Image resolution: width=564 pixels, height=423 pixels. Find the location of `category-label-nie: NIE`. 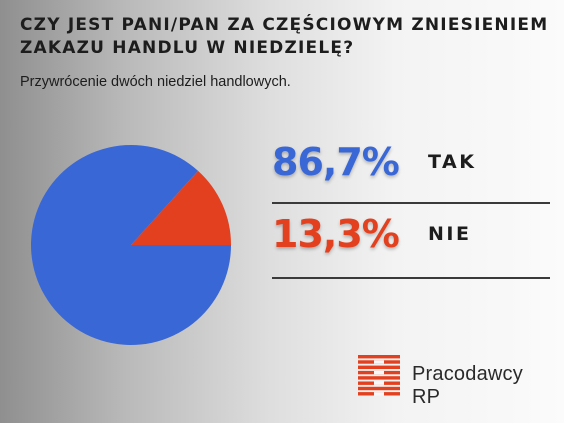

category-label-nie: NIE is located at coordinates (450, 234).